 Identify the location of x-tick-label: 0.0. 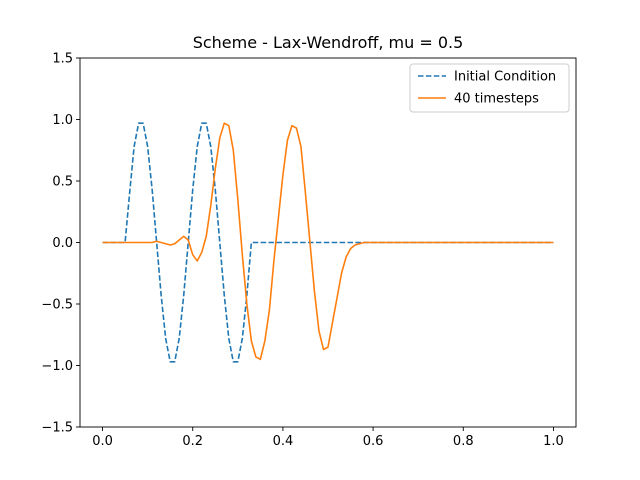
(102, 441).